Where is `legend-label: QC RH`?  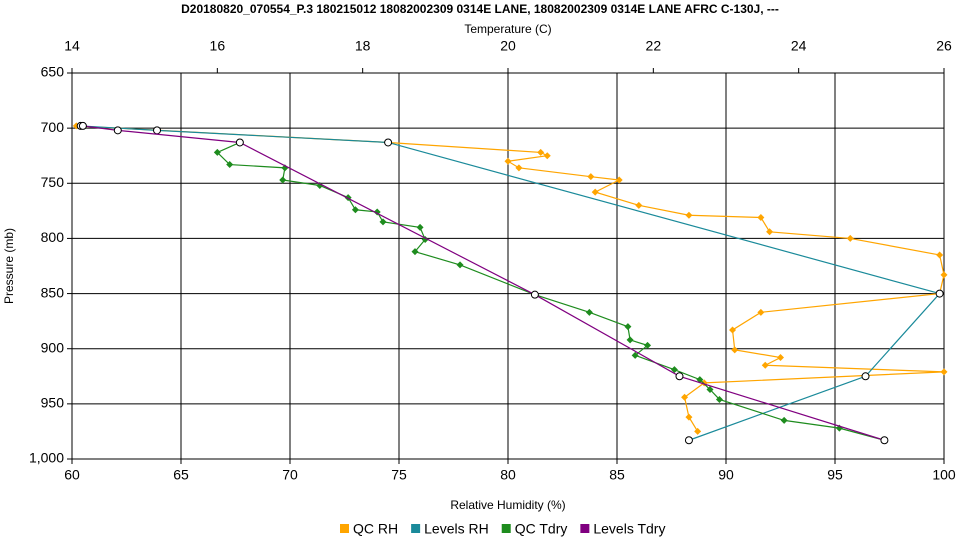
legend-label: QC RH is located at coordinates (375, 529).